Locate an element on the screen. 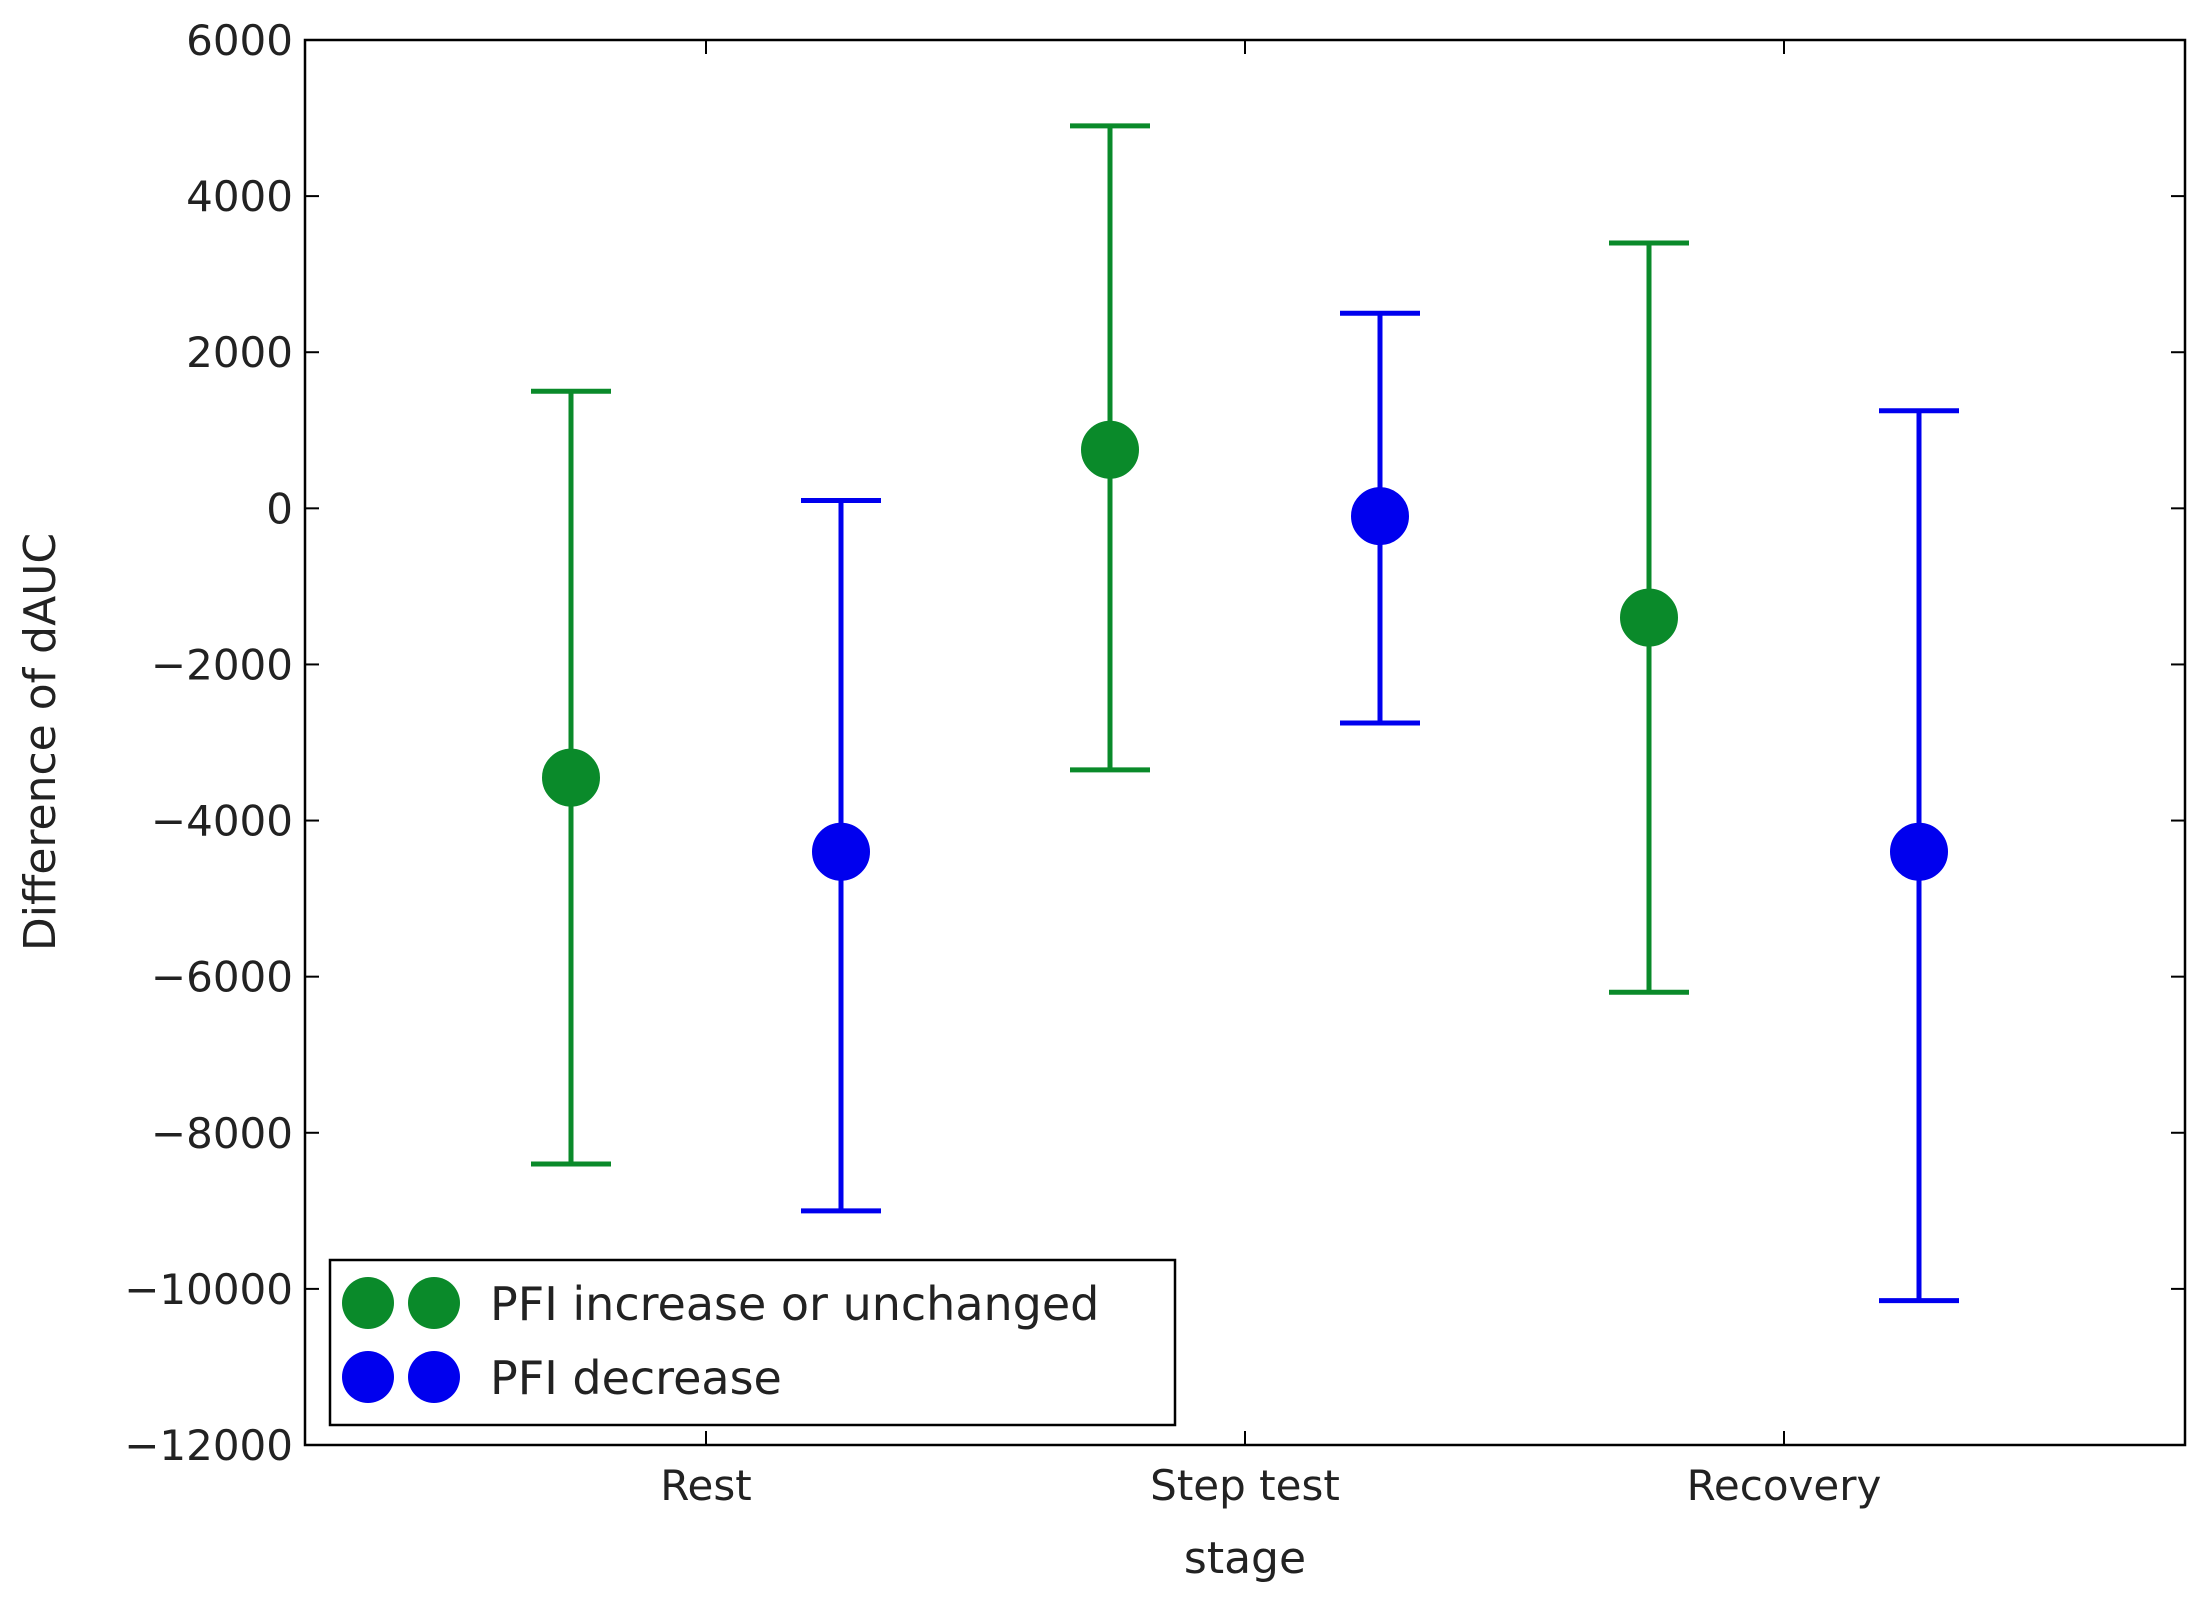  y-tick-label: 2000 is located at coordinates (239, 352).